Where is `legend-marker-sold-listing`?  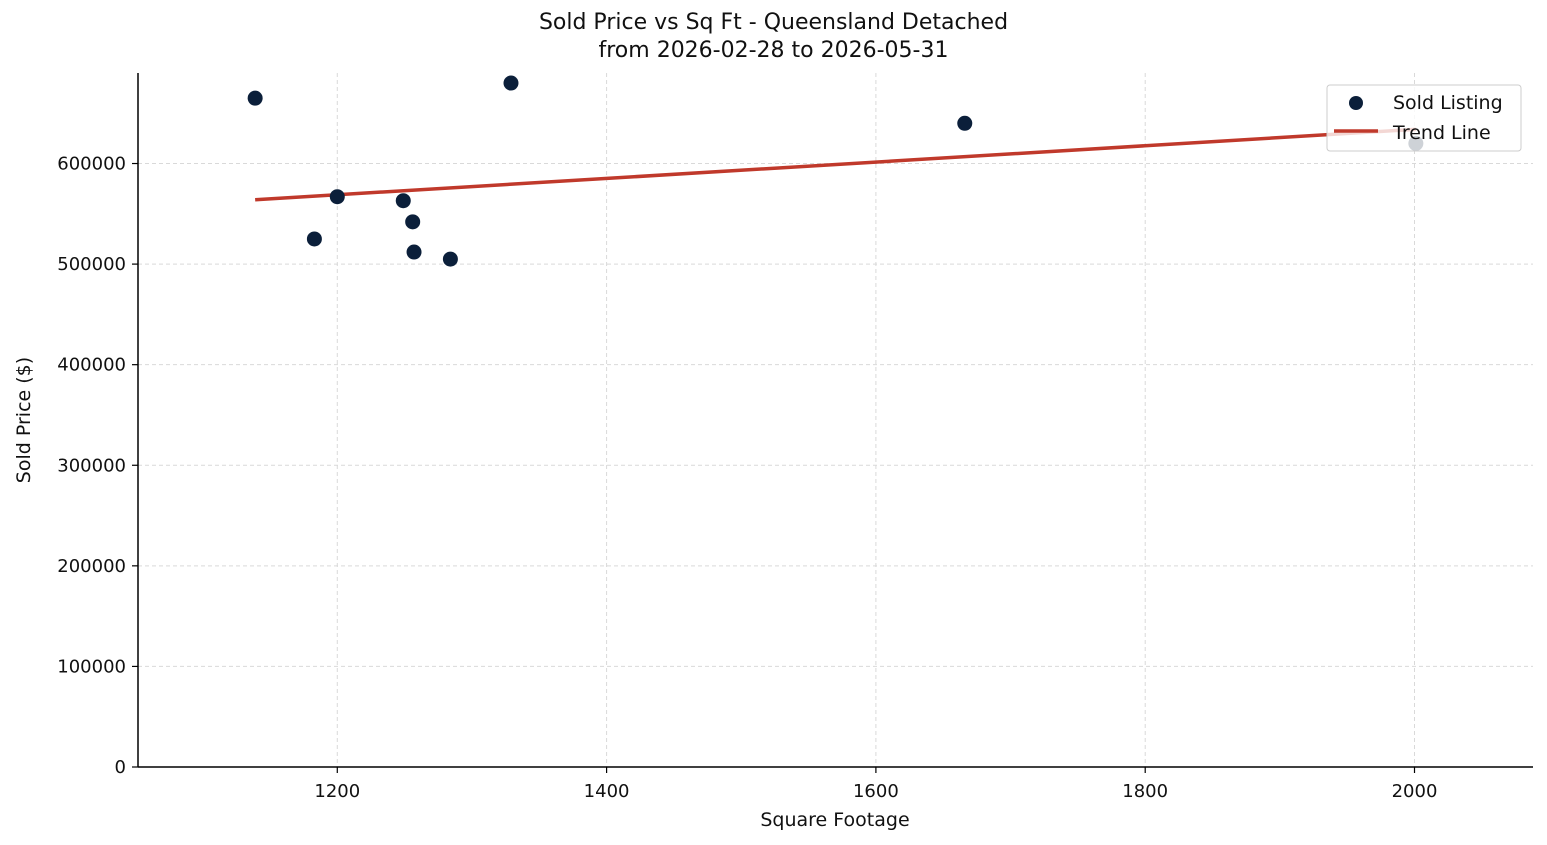
legend-marker-sold-listing is located at coordinates (1356, 103).